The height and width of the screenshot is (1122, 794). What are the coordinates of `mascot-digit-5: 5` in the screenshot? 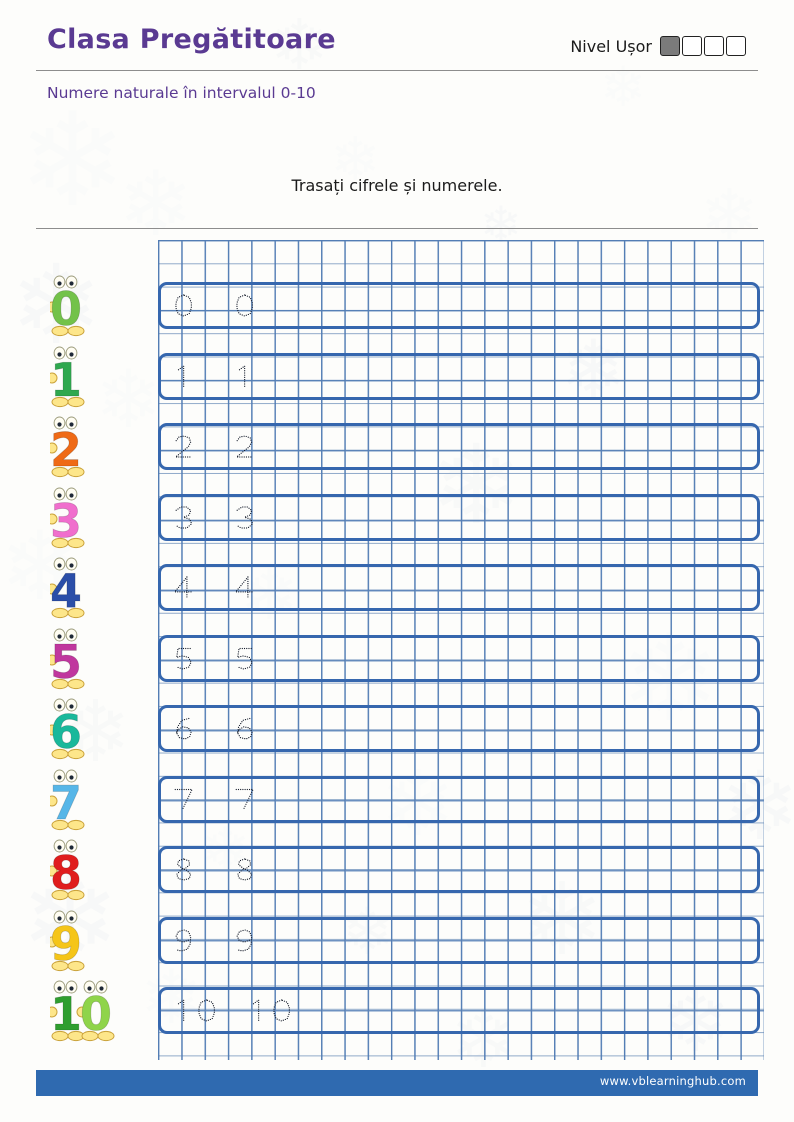 It's located at (95, 658).